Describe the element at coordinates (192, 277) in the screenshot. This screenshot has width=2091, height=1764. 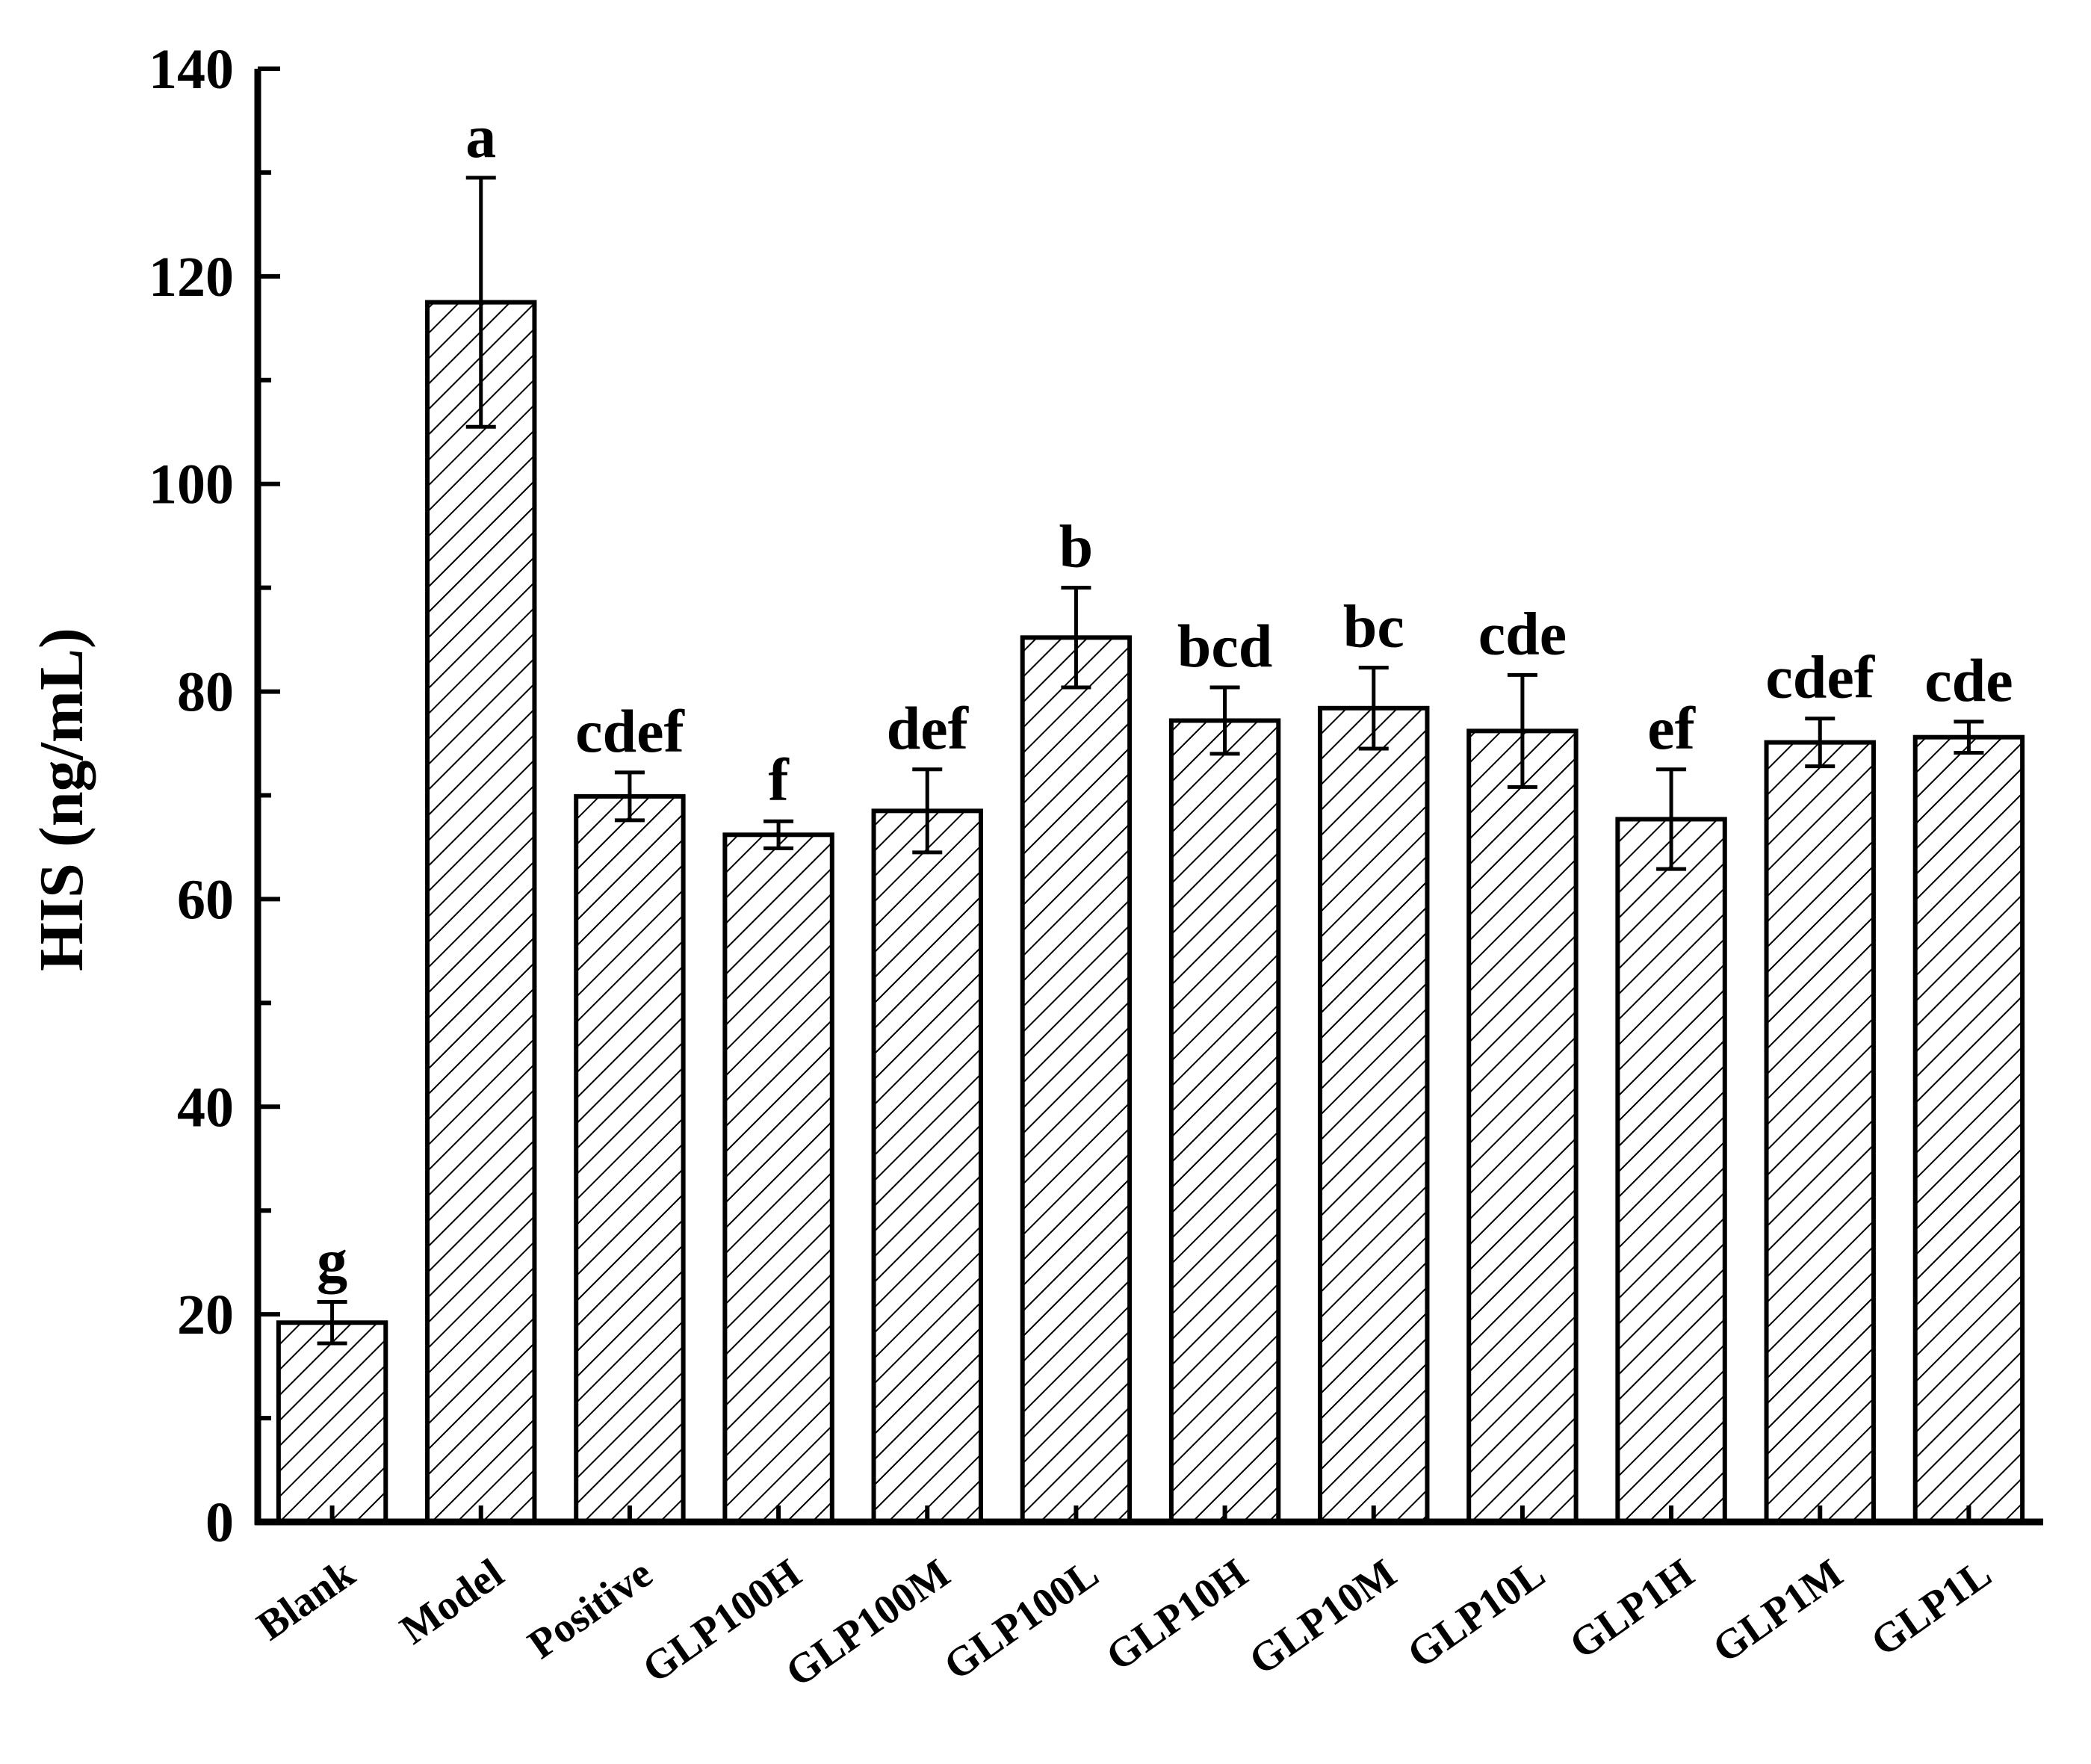
I see `y-tick-label: 120` at that location.